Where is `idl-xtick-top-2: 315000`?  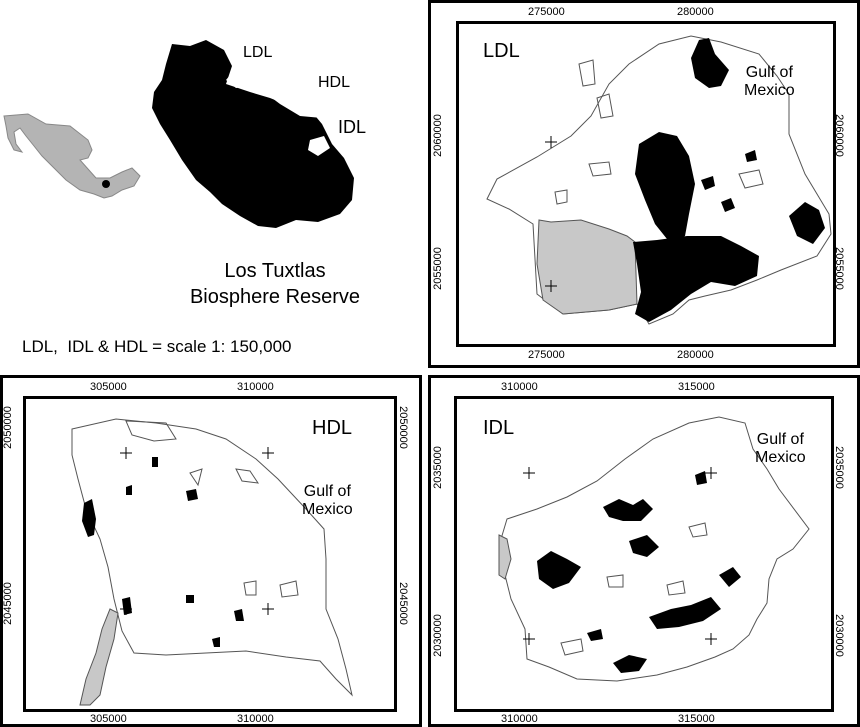
idl-xtick-top-2: 315000 is located at coordinates (696, 387).